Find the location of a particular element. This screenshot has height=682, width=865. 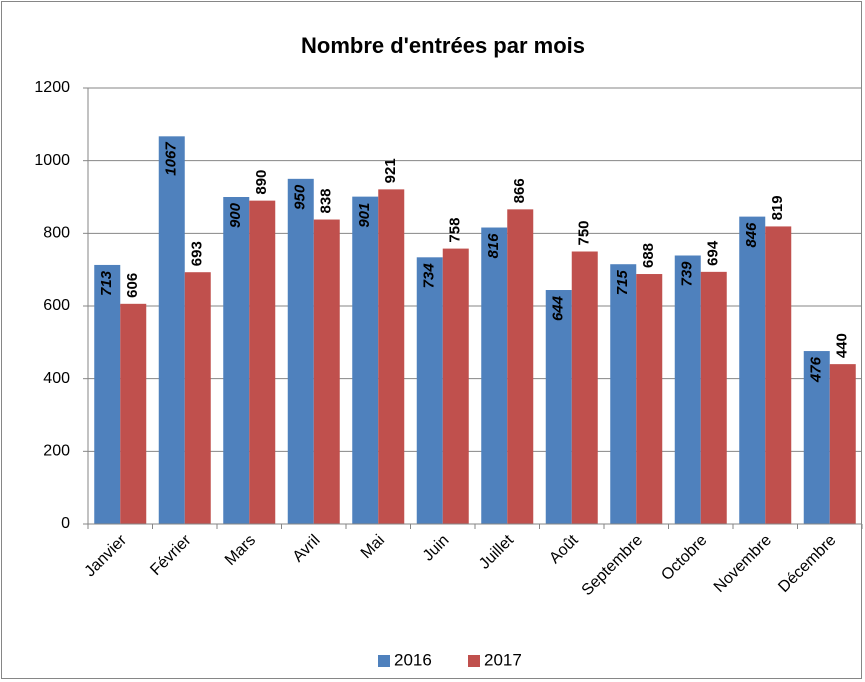

data-label: 606 is located at coordinates (132, 285).